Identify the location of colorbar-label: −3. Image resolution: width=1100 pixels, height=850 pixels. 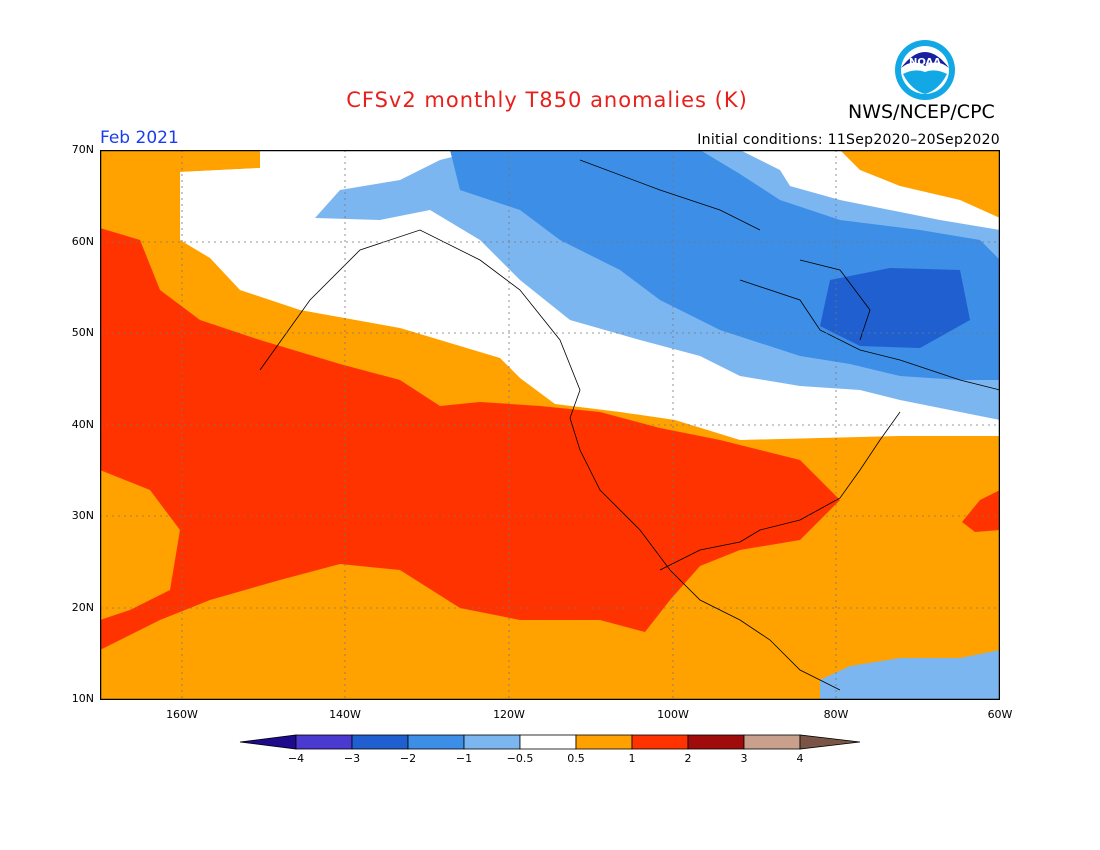
(352, 758).